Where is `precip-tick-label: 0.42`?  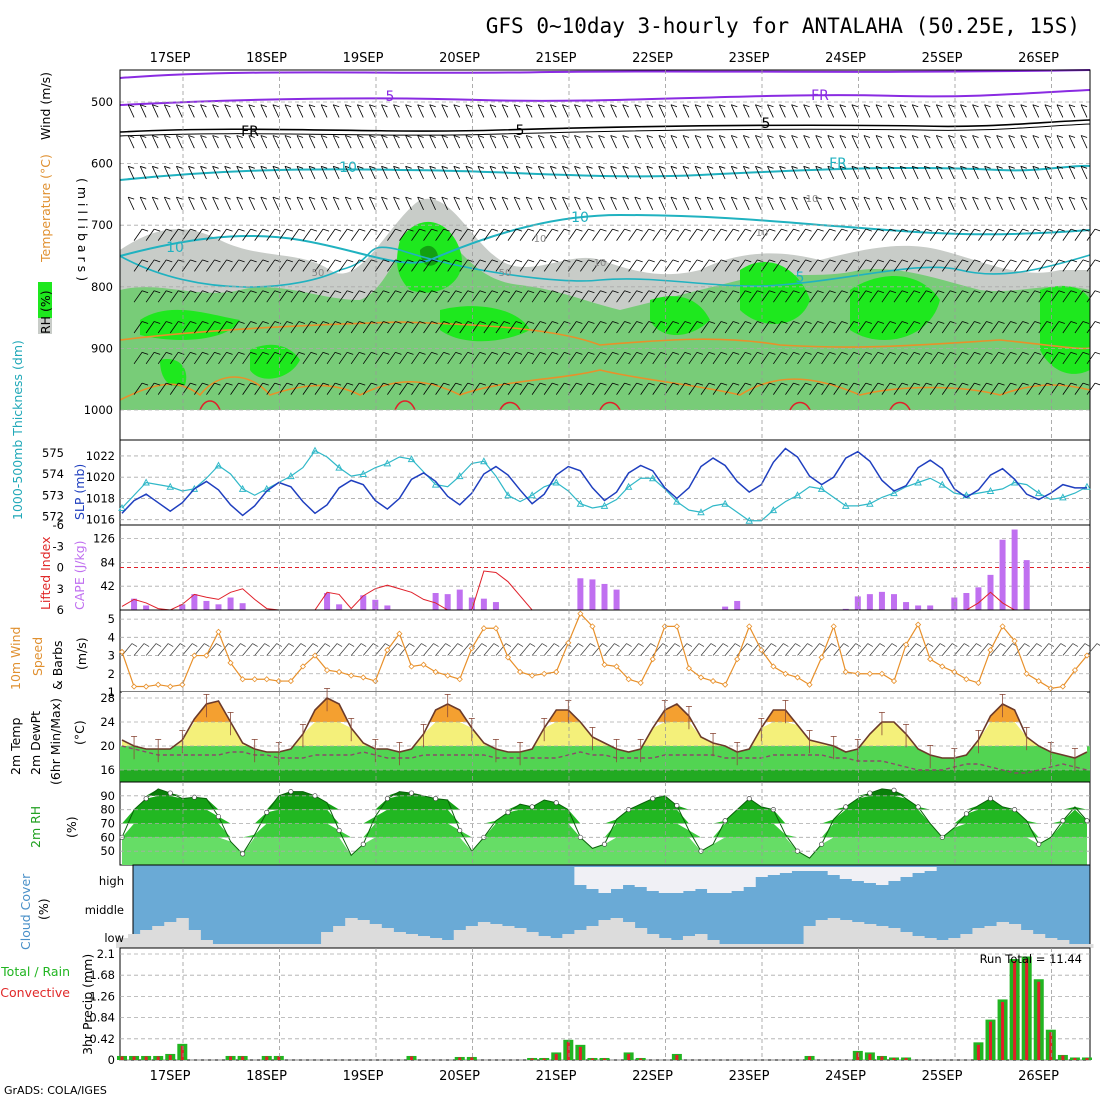
precip-tick-label: 0.42 is located at coordinates (102, 1039).